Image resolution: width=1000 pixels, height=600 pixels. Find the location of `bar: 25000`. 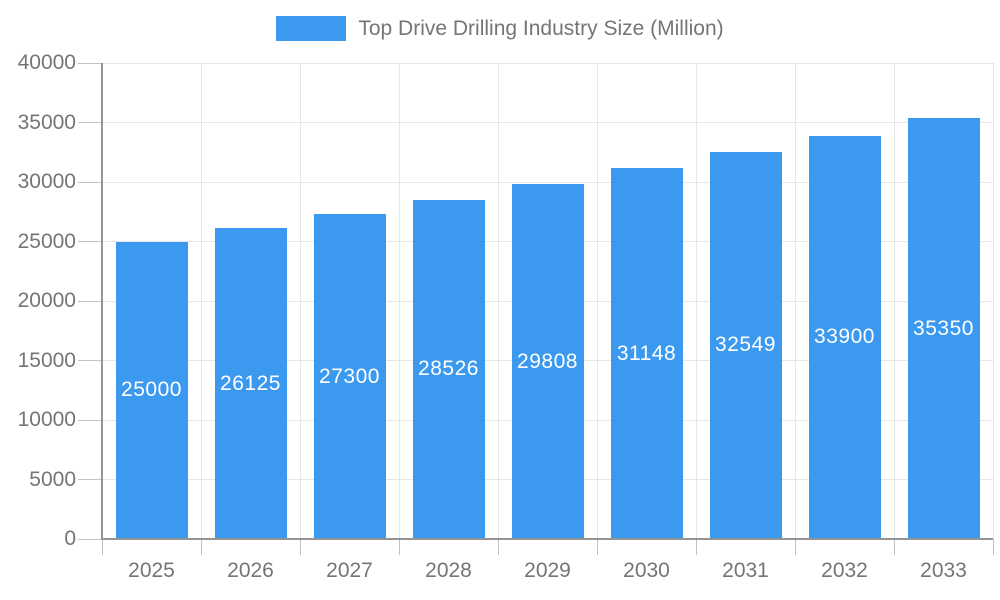

bar: 25000 is located at coordinates (151, 390).